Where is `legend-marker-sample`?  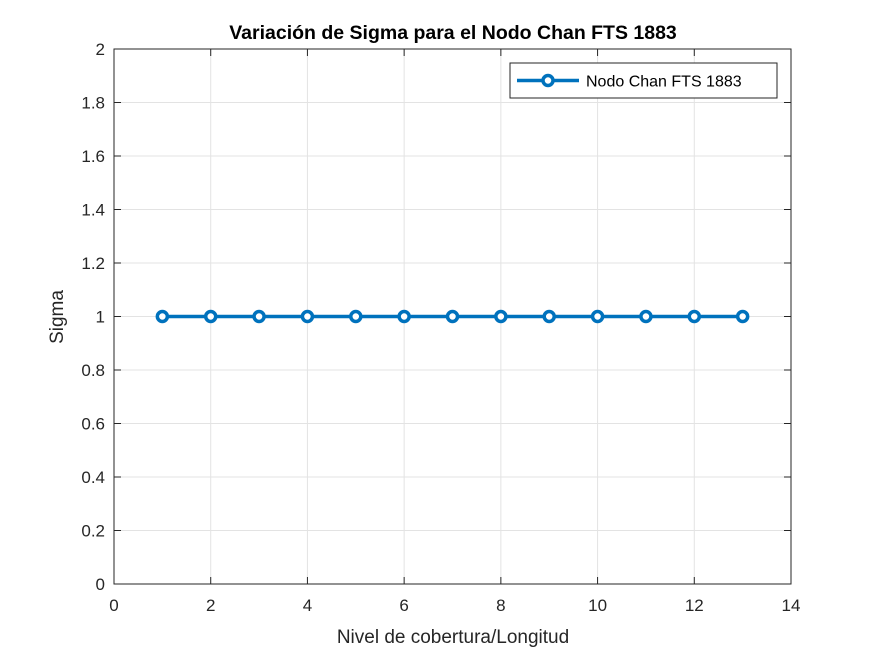 legend-marker-sample is located at coordinates (548, 80).